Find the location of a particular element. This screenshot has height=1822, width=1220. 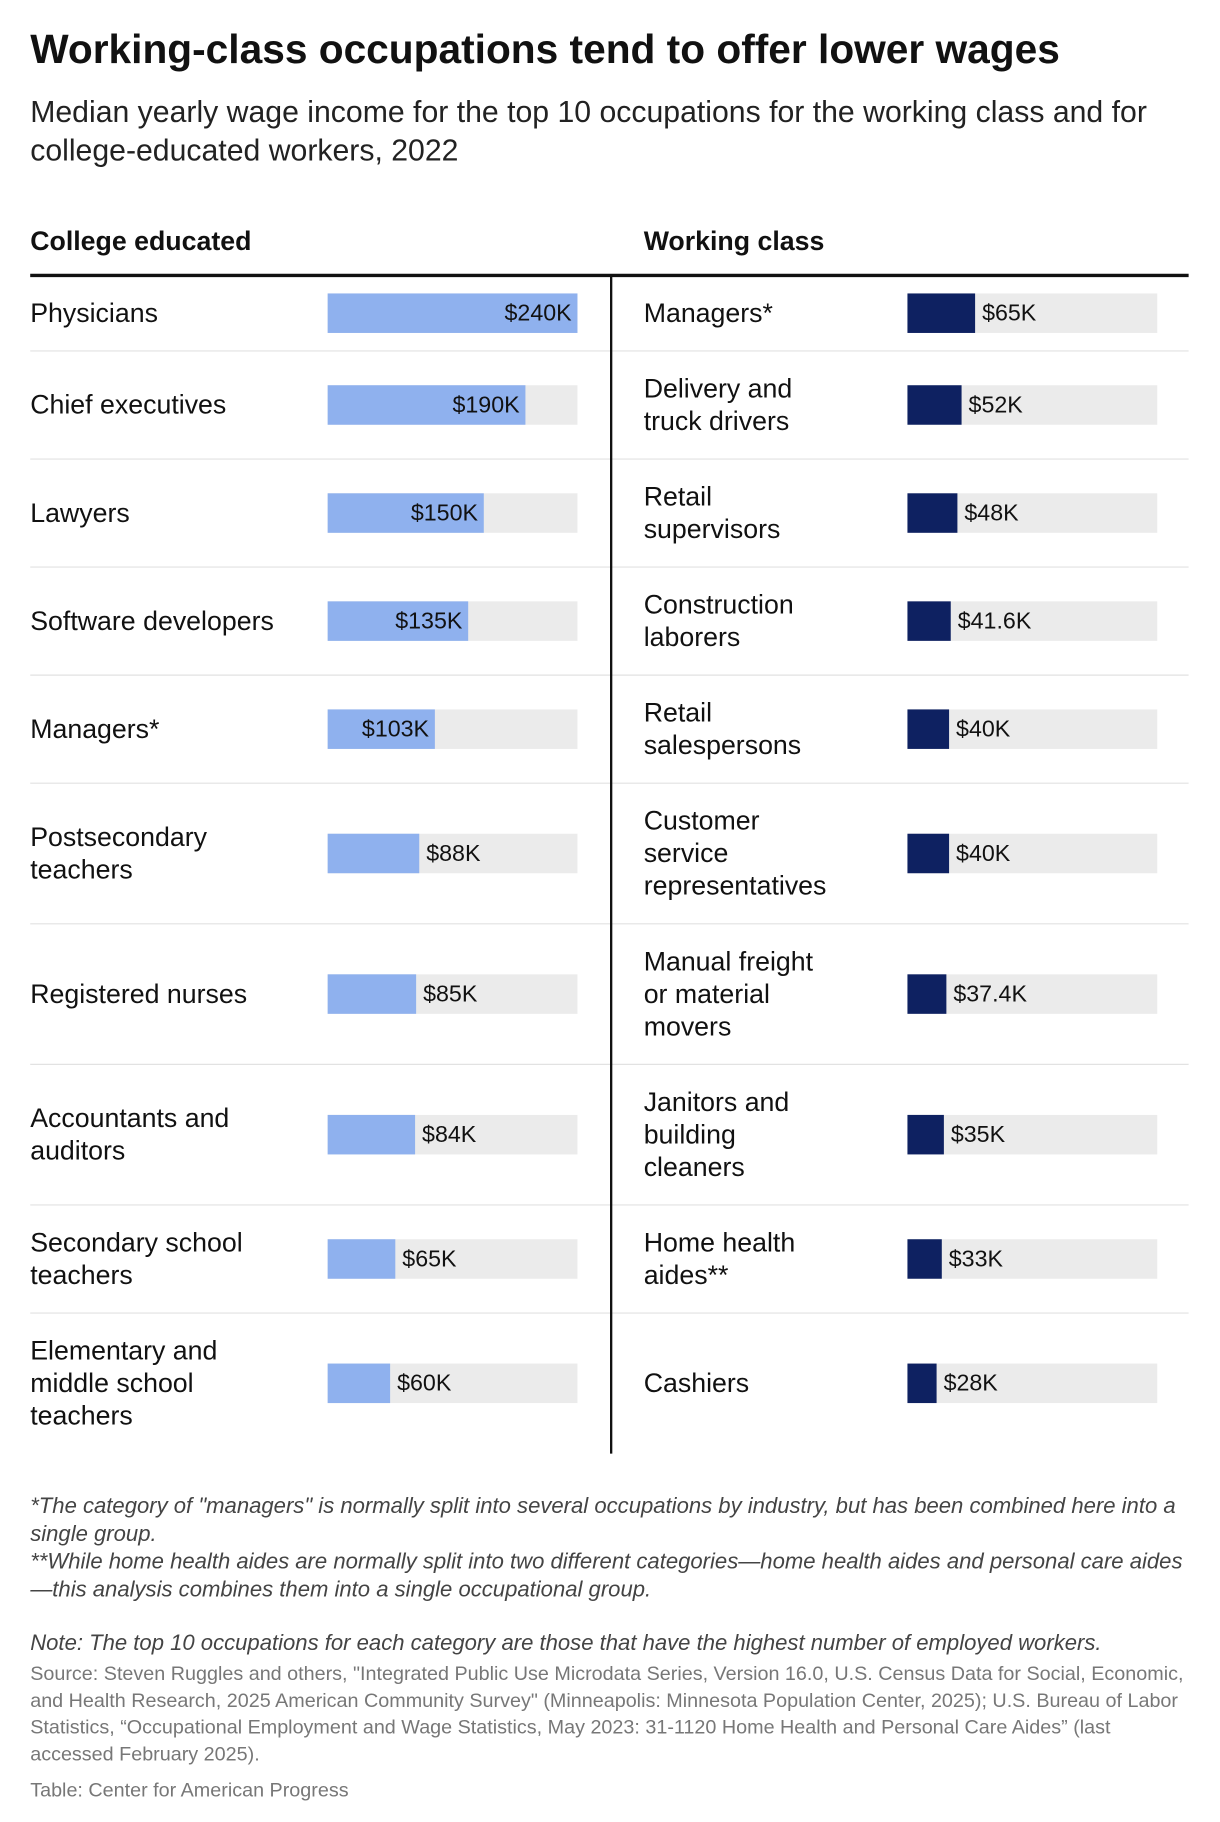

category-label: Secondary school teachers is located at coordinates (136, 1258).